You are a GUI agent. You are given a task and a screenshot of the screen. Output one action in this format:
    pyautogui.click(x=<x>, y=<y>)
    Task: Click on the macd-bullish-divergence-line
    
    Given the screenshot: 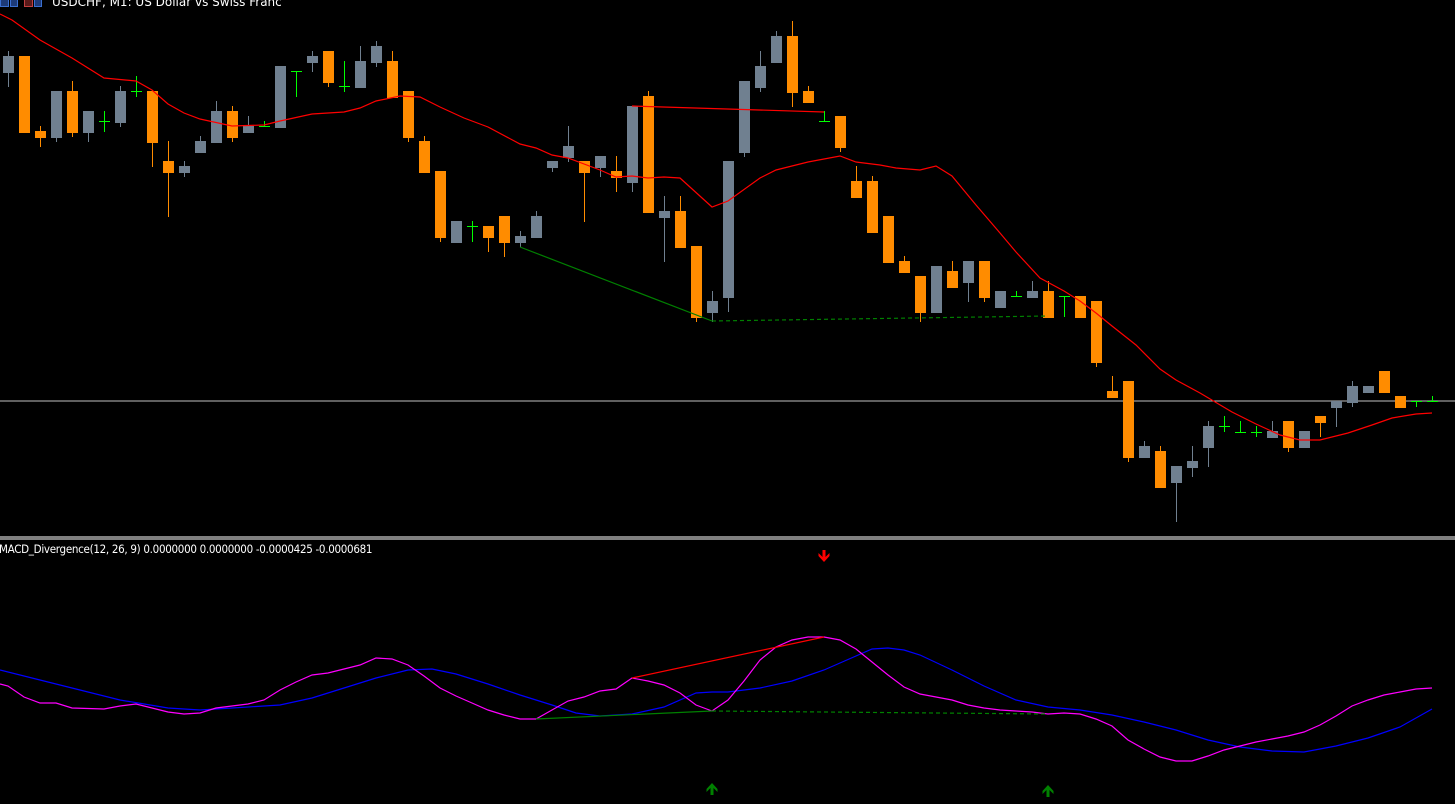 What is the action you would take?
    pyautogui.click(x=624, y=715)
    